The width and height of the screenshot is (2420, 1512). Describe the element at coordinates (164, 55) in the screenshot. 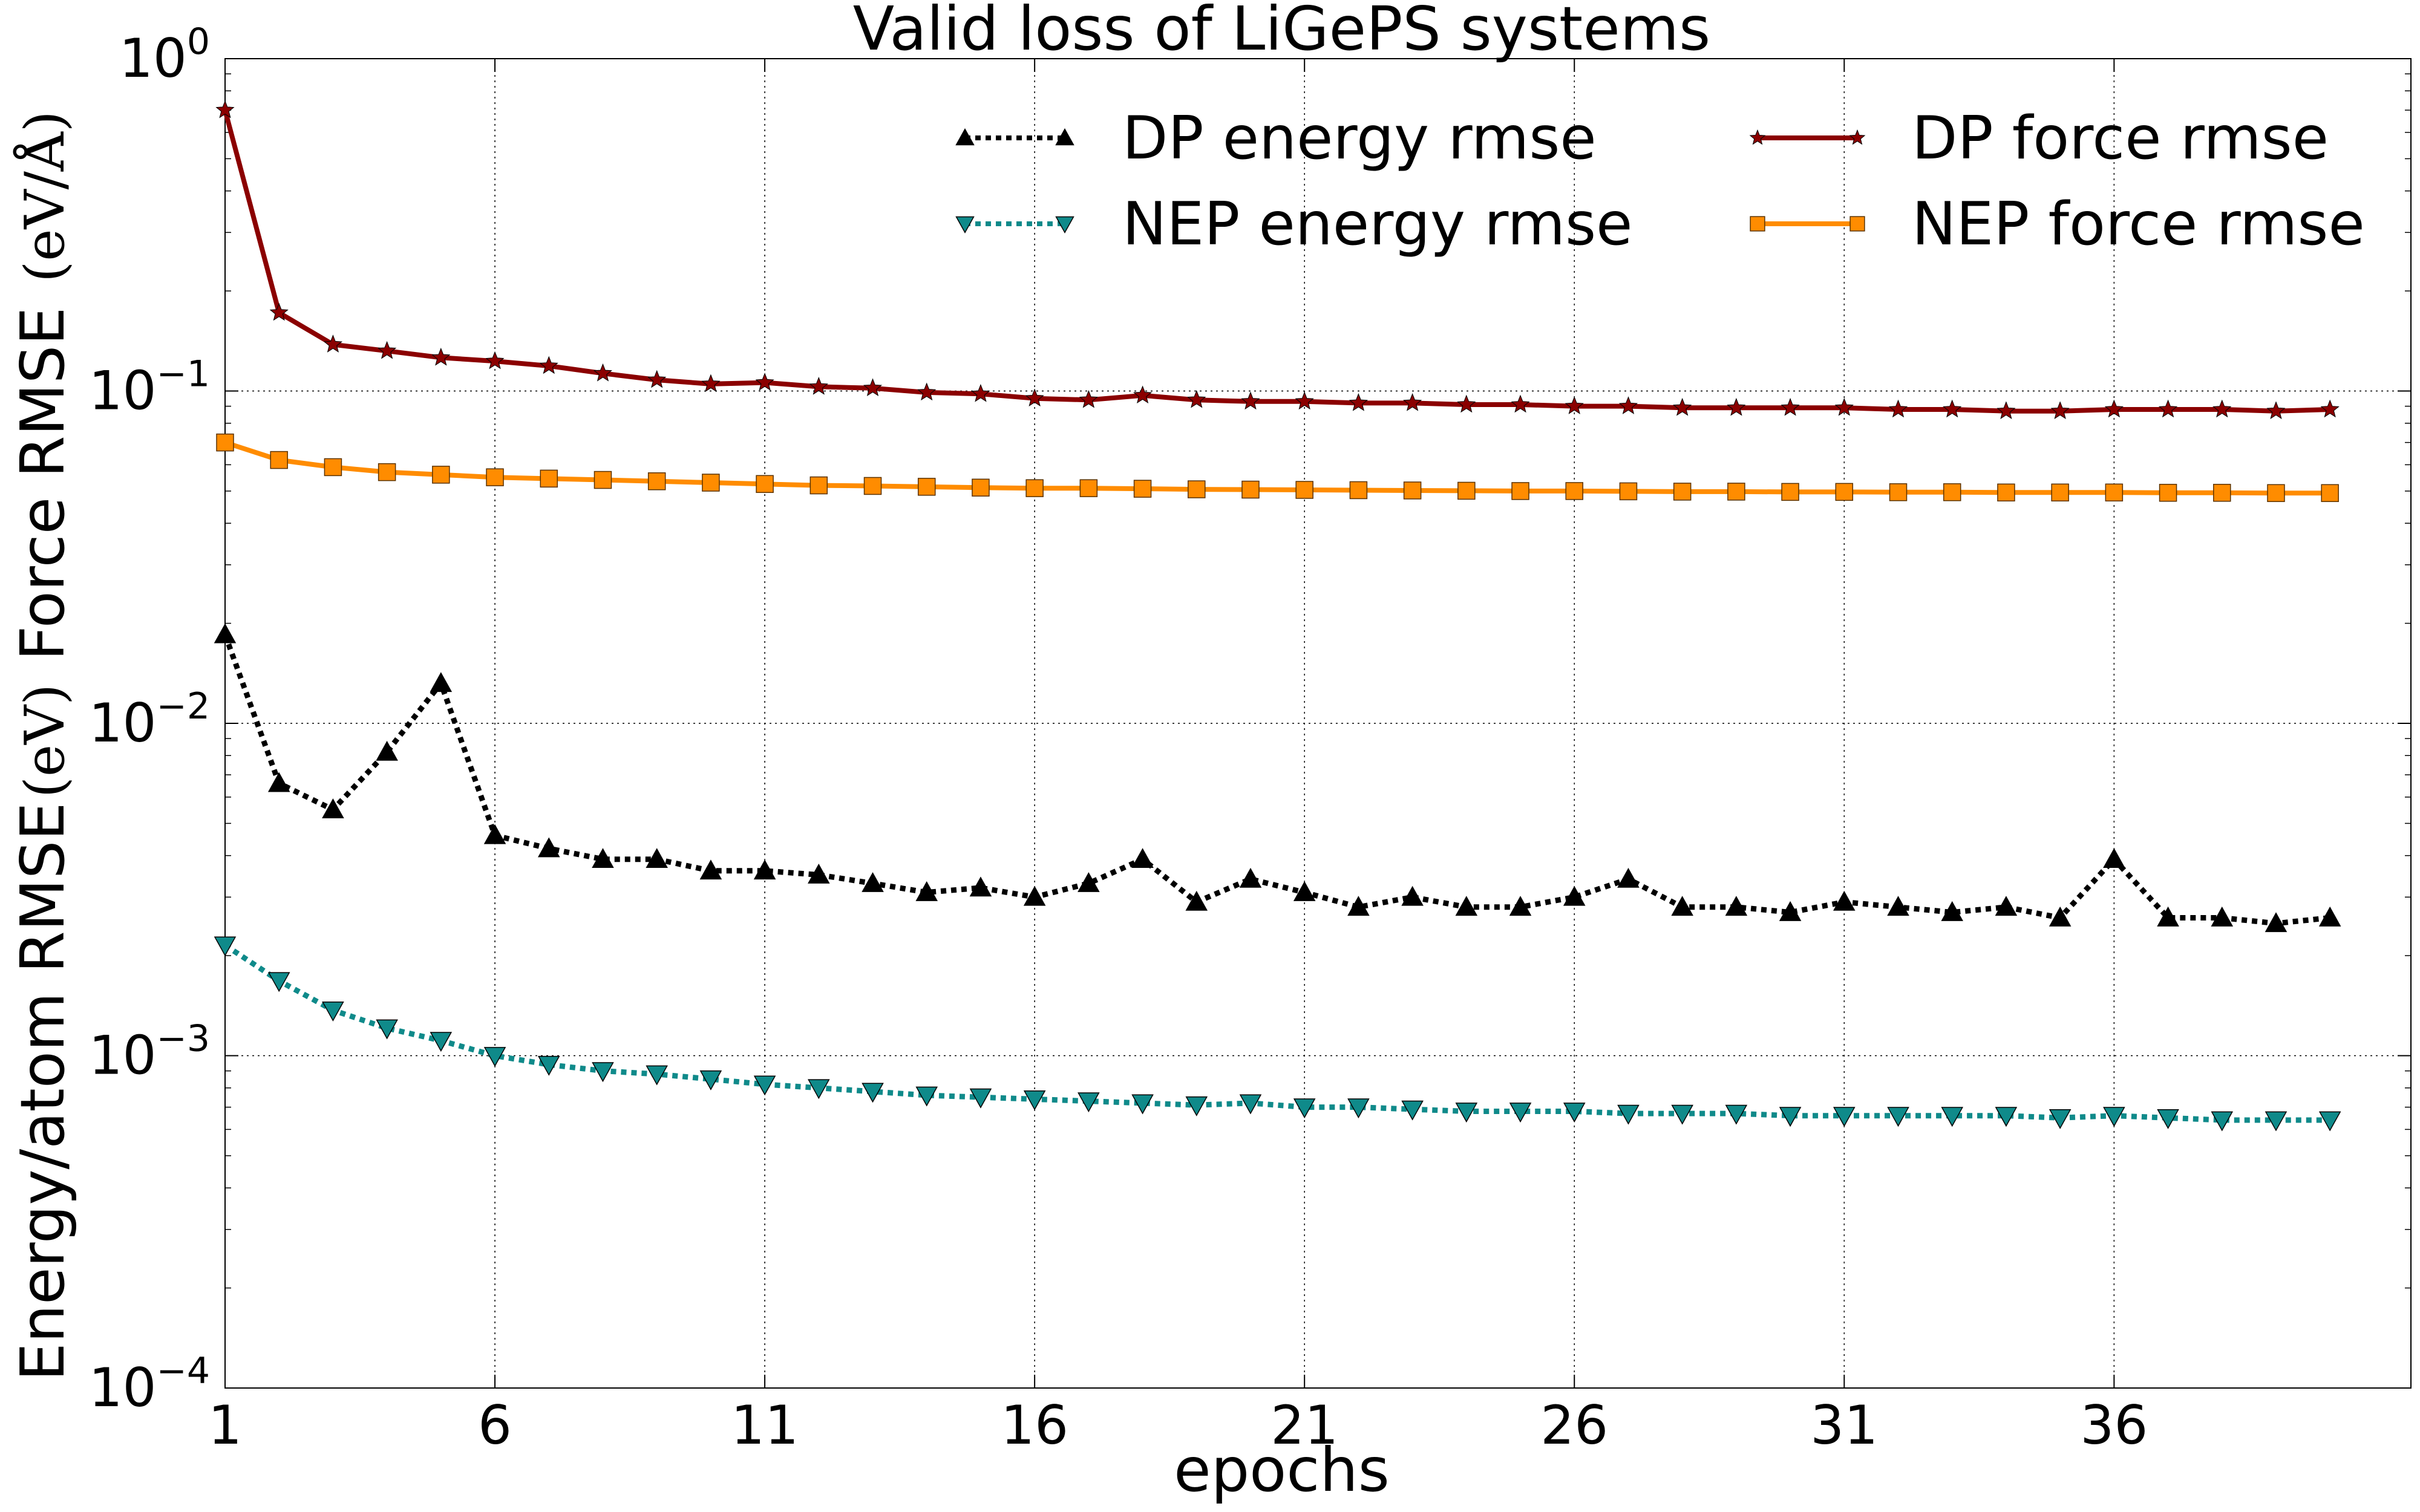

I see `y-tick-label: 10⁰` at that location.